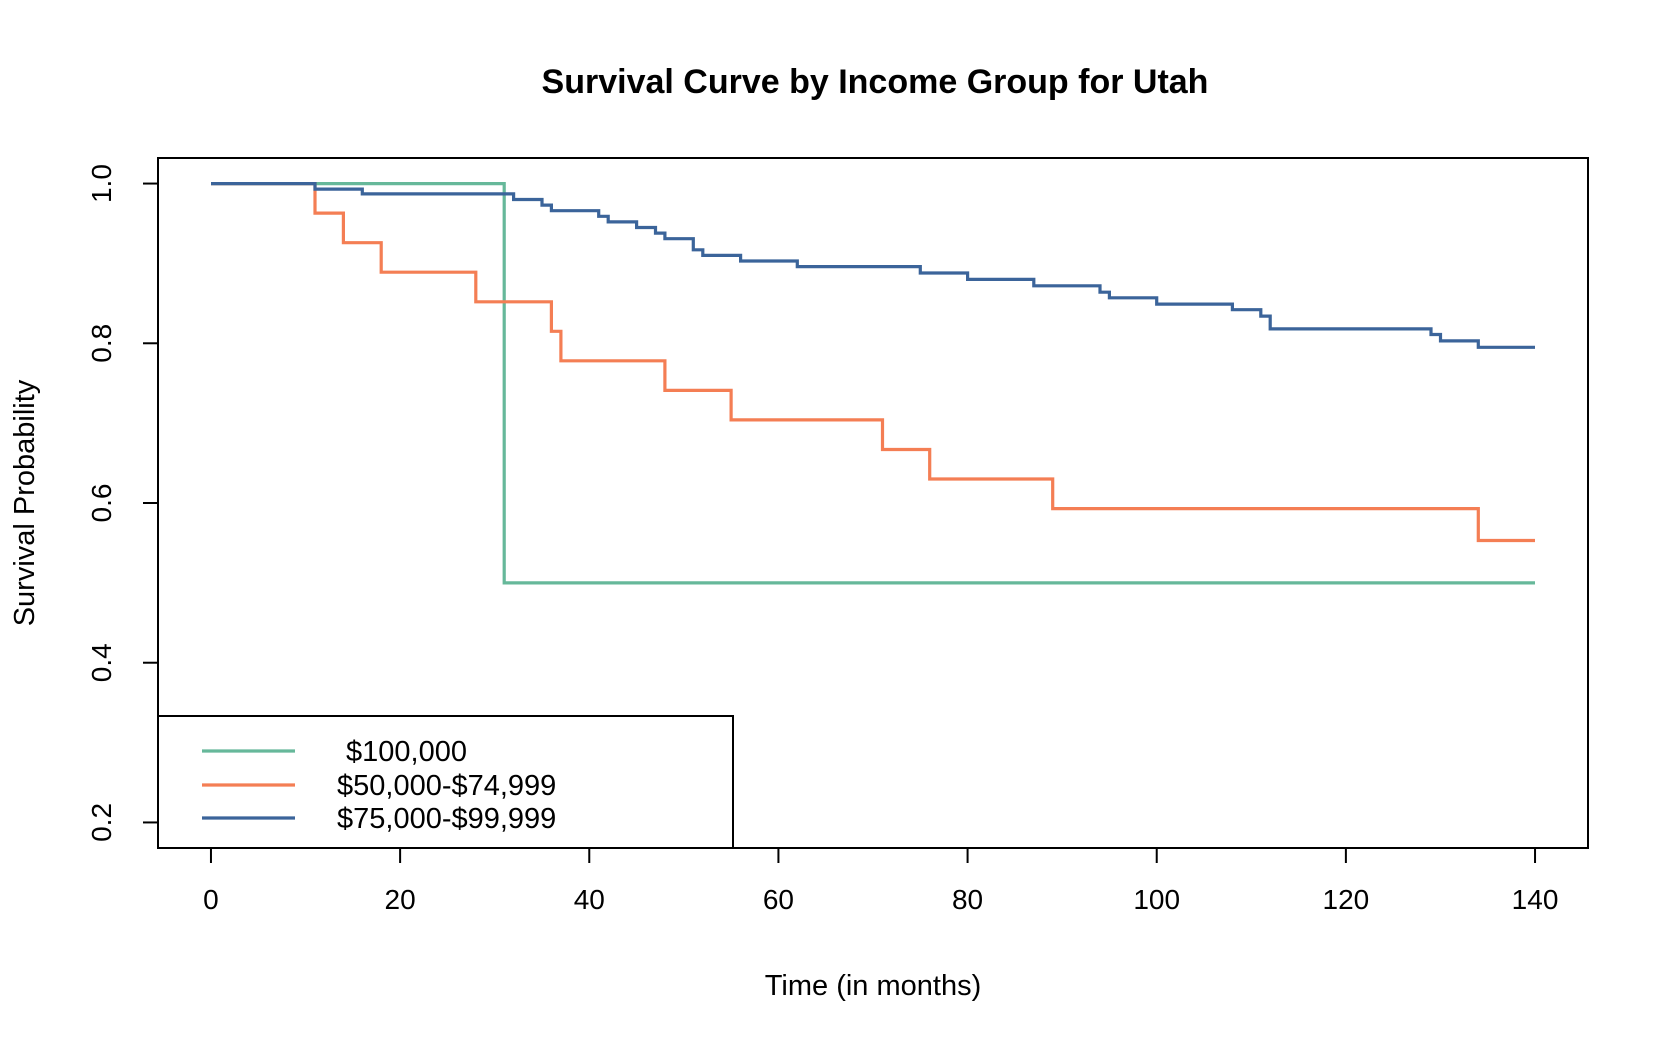  What do you see at coordinates (589, 899) in the screenshot?
I see `x-tick-label: 40` at bounding box center [589, 899].